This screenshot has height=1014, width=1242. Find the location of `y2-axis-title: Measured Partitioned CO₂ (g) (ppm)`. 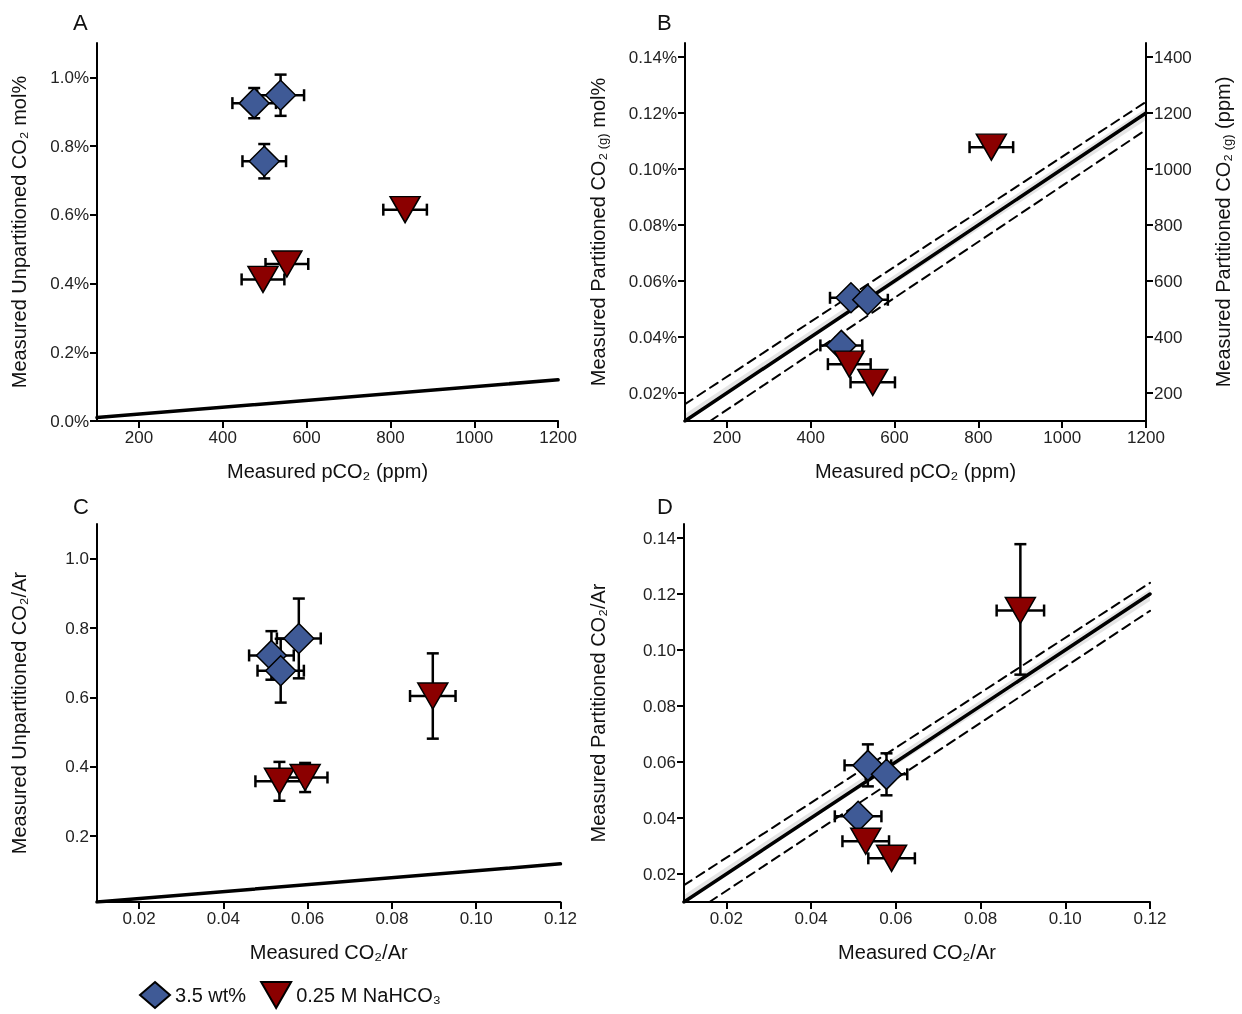

y2-axis-title: Measured Partitioned CO₂ (g) (ppm) is located at coordinates (1223, 232).